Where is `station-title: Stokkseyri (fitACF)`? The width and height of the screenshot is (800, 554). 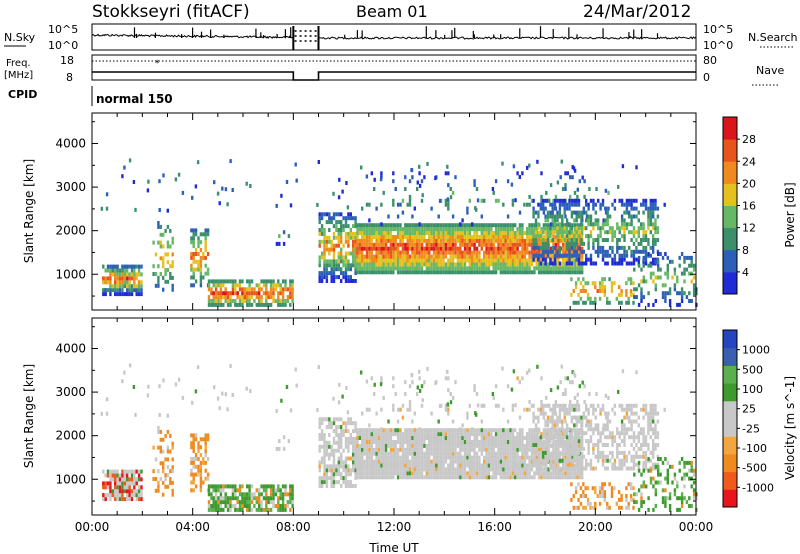
station-title: Stokkseyri (fitACF) is located at coordinates (171, 12).